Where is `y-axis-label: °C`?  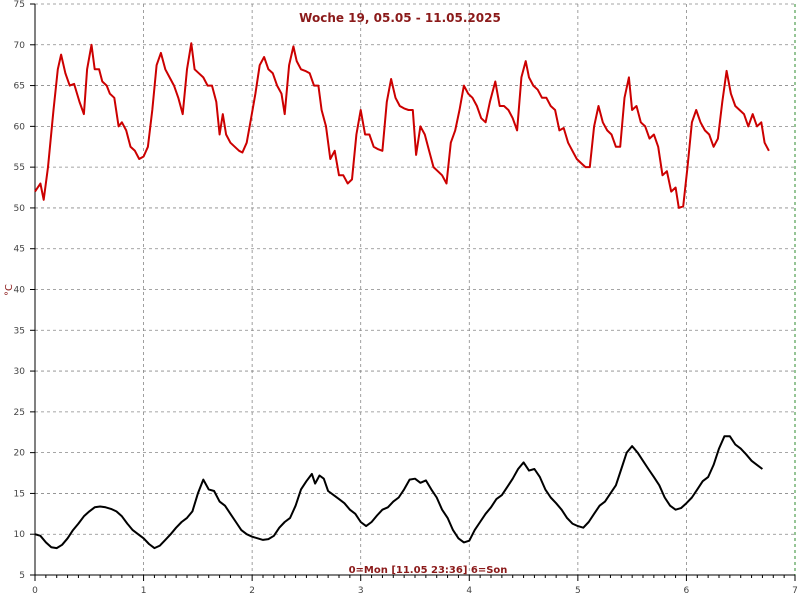
y-axis-label: °C is located at coordinates (9, 290).